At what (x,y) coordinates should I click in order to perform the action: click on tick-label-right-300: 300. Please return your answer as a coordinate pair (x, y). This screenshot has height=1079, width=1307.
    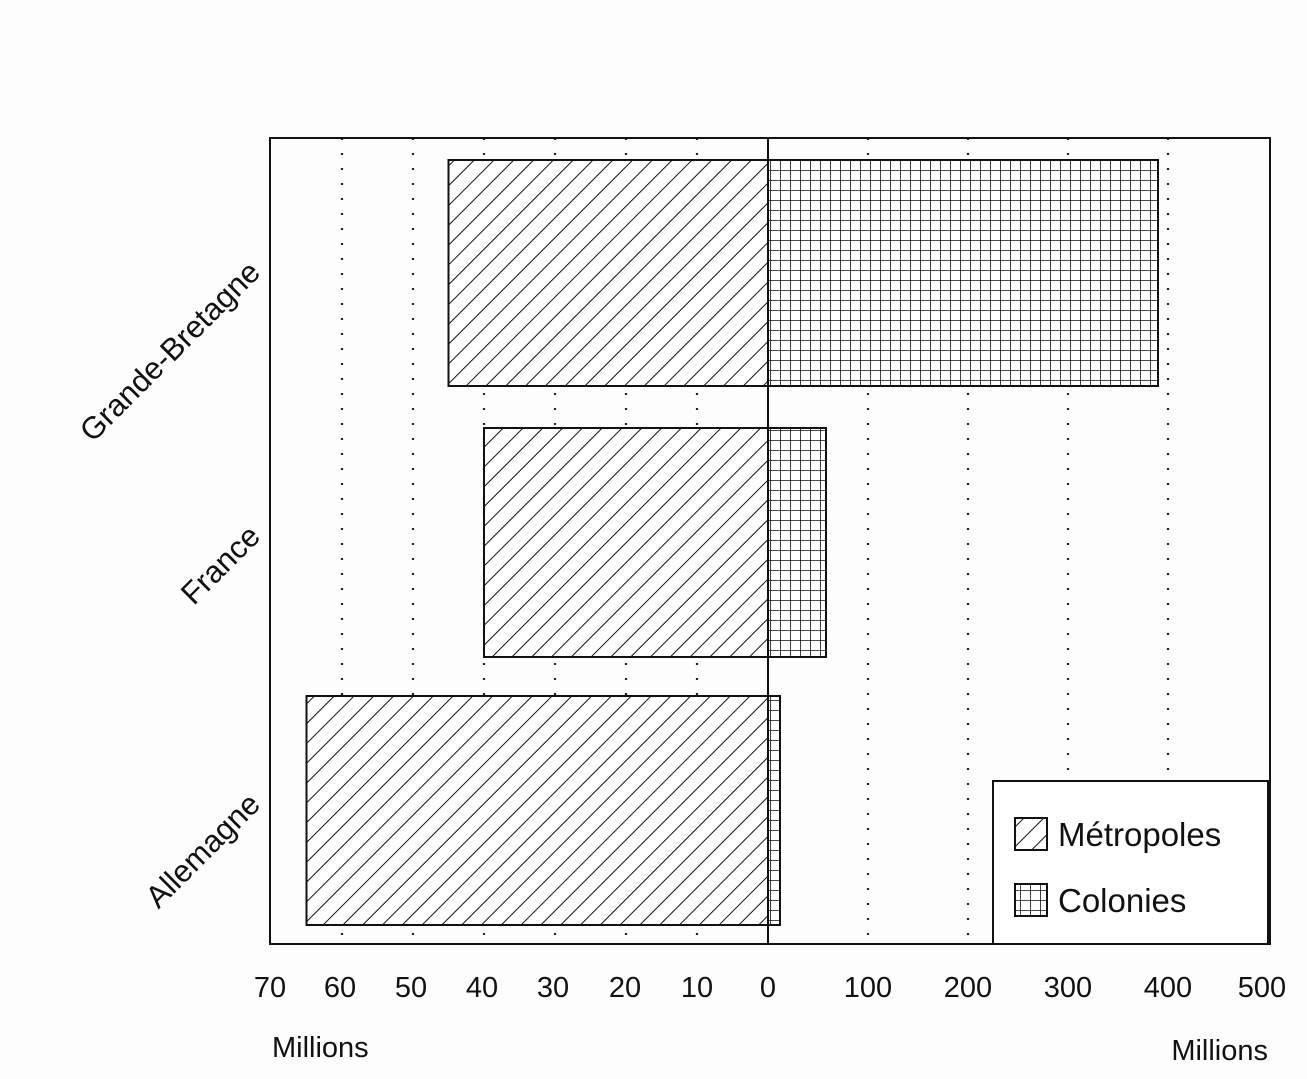
    Looking at the image, I should click on (1068, 988).